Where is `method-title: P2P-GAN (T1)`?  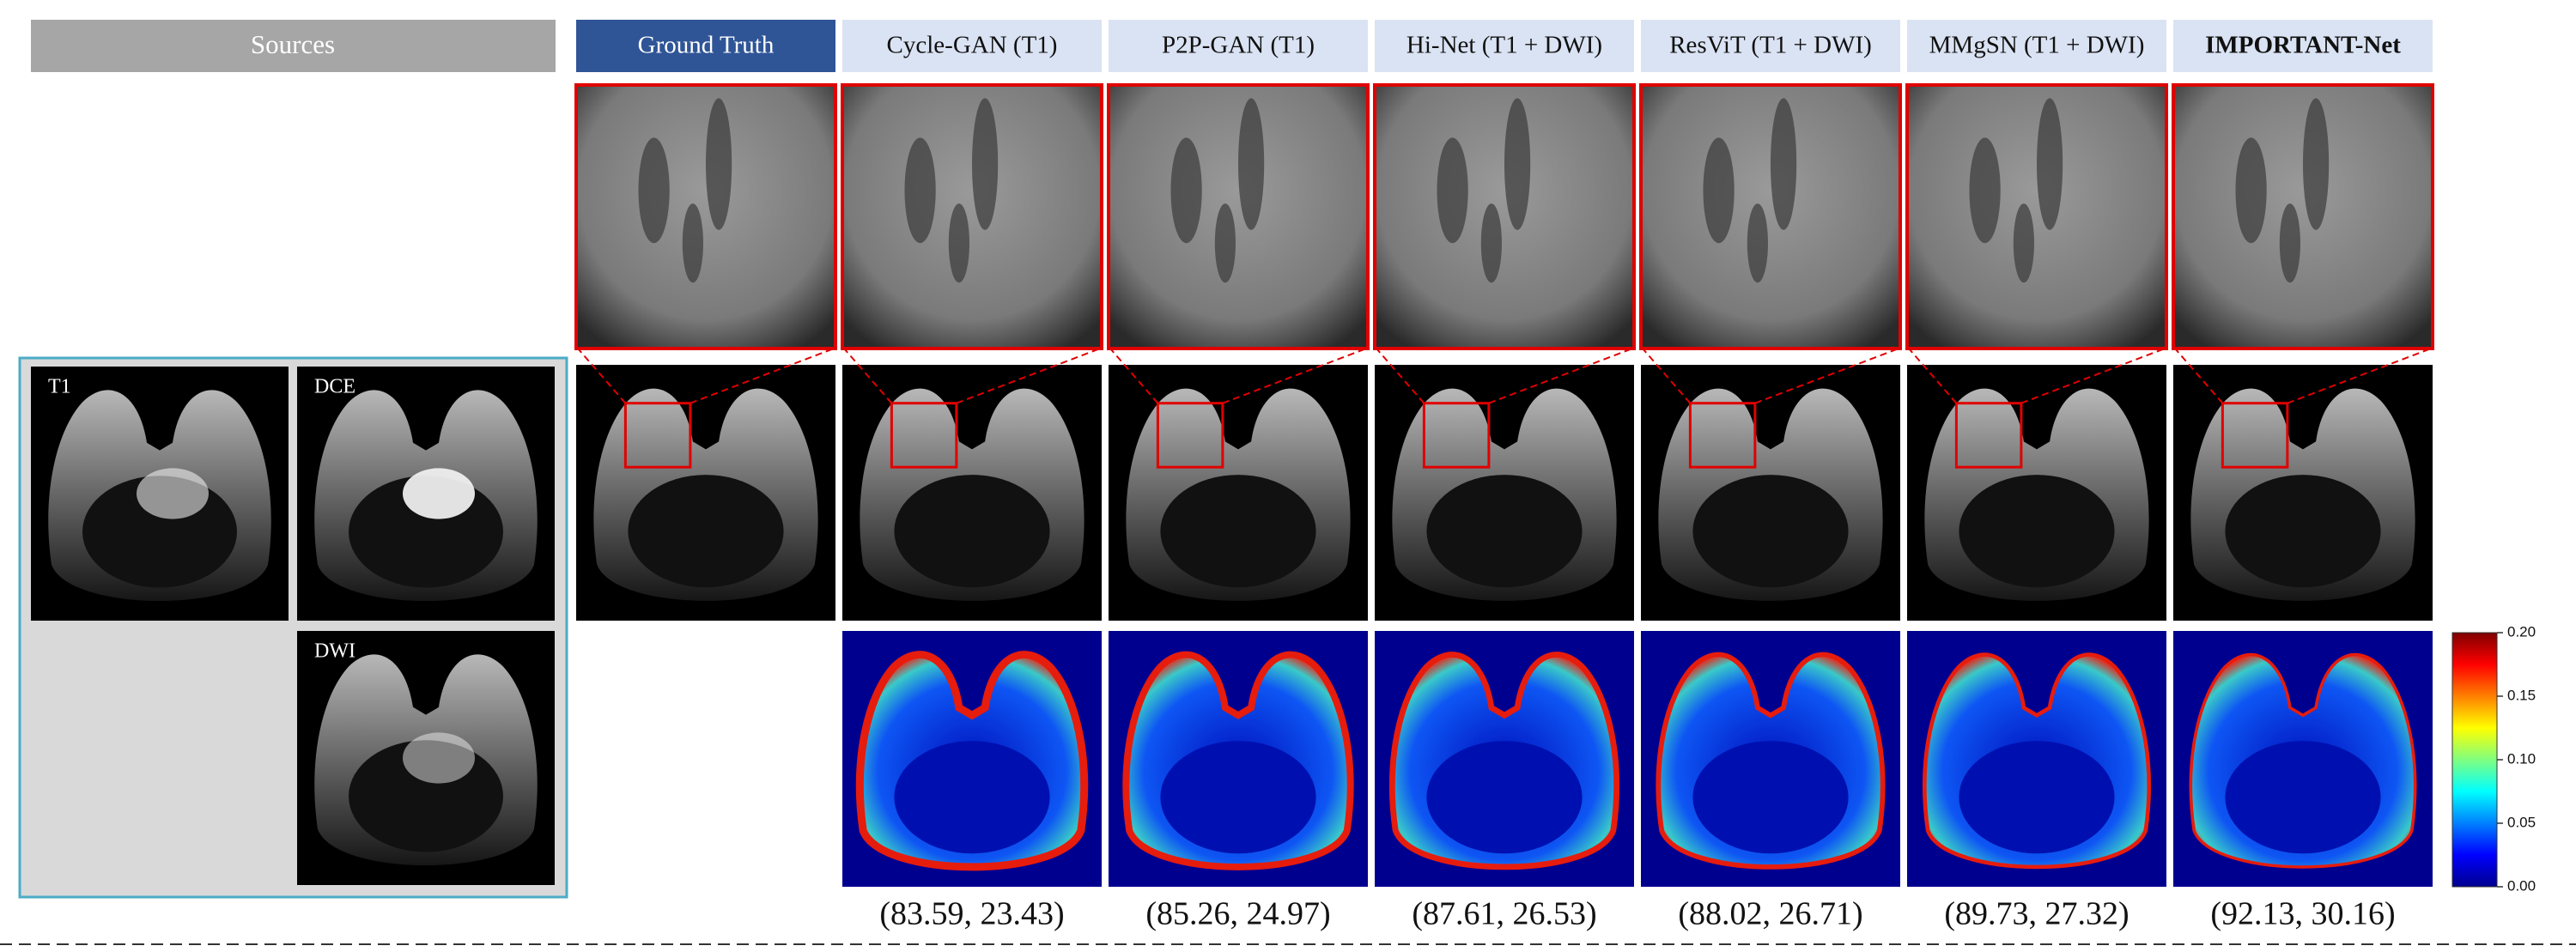
method-title: P2P-GAN (T1) is located at coordinates (1239, 46).